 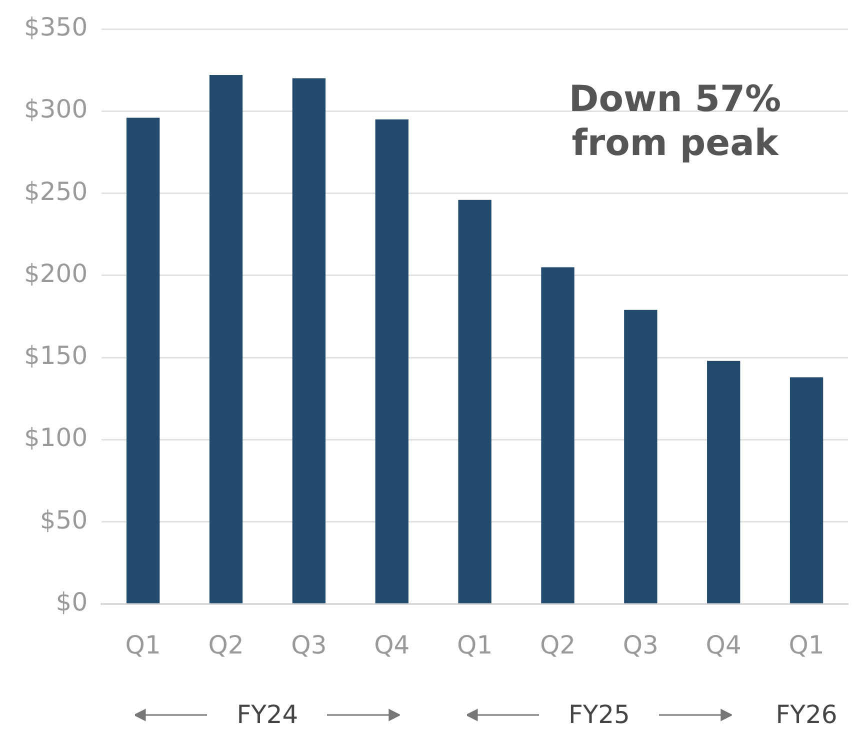 I want to click on y-tick-label: $50, so click(x=64, y=519).